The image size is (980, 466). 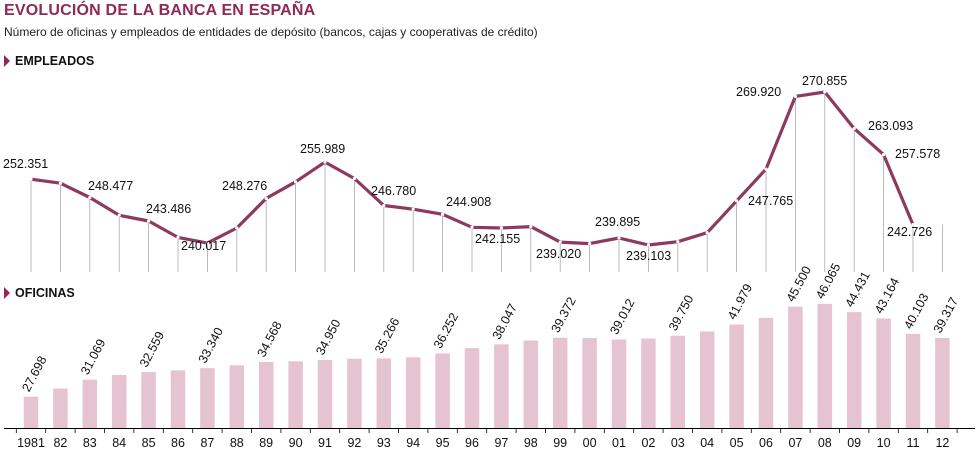 I want to click on oficinas-value-label: 43.164, so click(x=887, y=296).